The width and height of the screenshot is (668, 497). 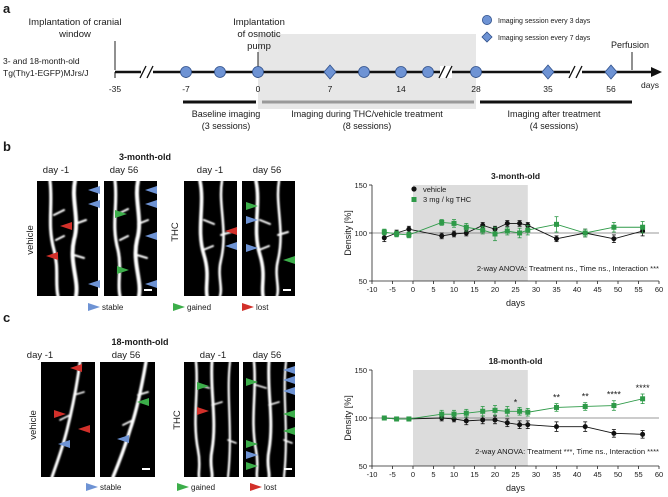 I want to click on chart-title: 3-month-old, so click(x=515, y=176).